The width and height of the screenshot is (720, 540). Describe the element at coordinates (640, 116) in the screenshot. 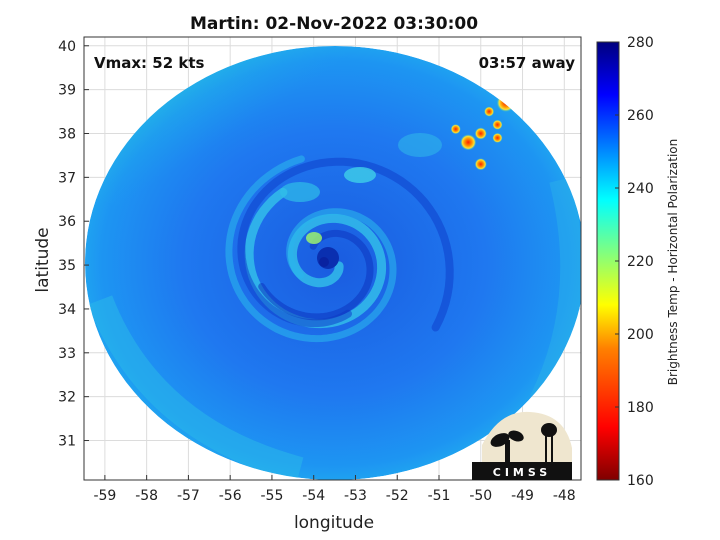

I see `colorbar-tick-label: 260` at that location.